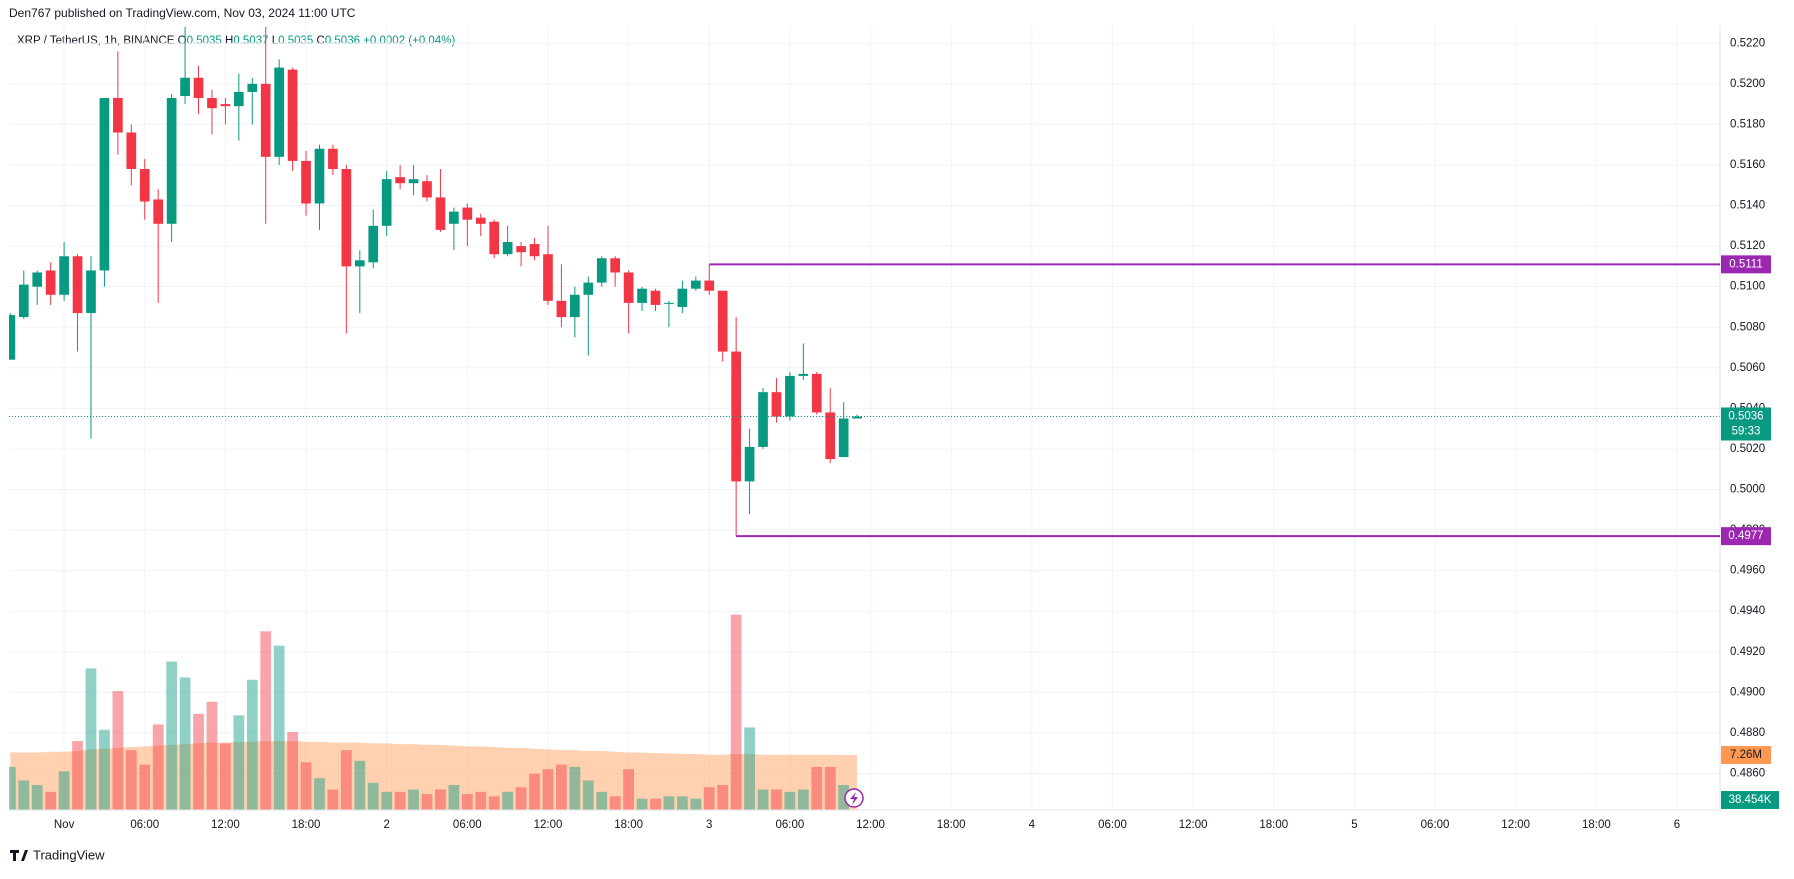  What do you see at coordinates (1745, 264) in the screenshot?
I see `level-label: 0.5111` at bounding box center [1745, 264].